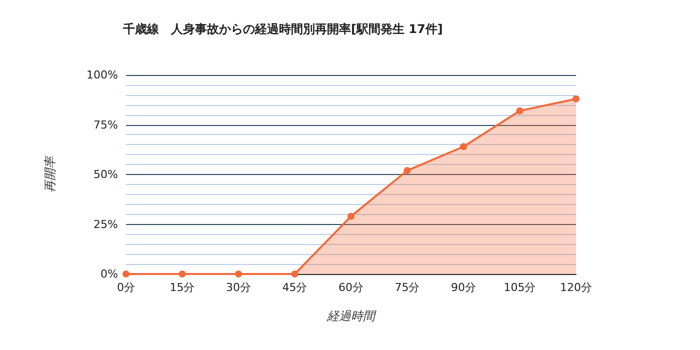  Describe the element at coordinates (463, 287) in the screenshot. I see `x-tick-label: 90分` at that location.